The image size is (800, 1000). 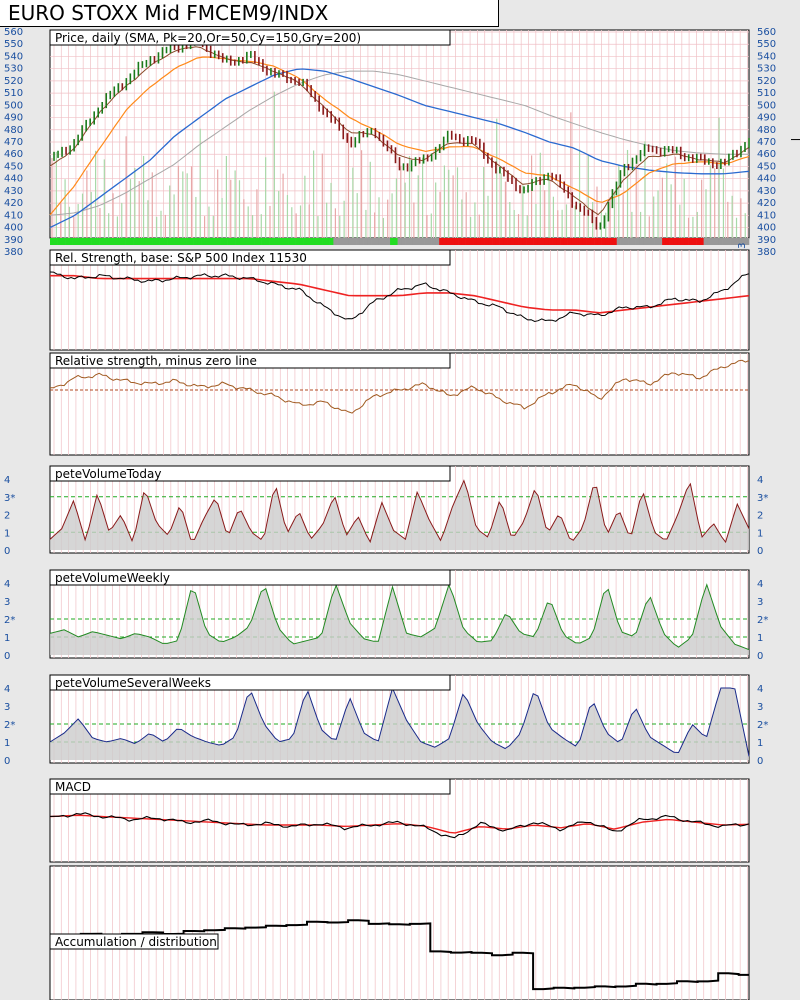 I want to click on price-ytick-left: 400, so click(x=13, y=228).